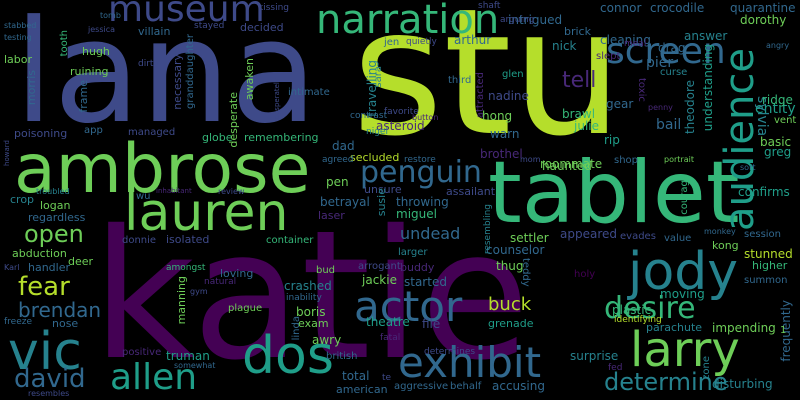 The width and height of the screenshot is (800, 400). Describe the element at coordinates (188, 239) in the screenshot. I see `word: isolated` at that location.